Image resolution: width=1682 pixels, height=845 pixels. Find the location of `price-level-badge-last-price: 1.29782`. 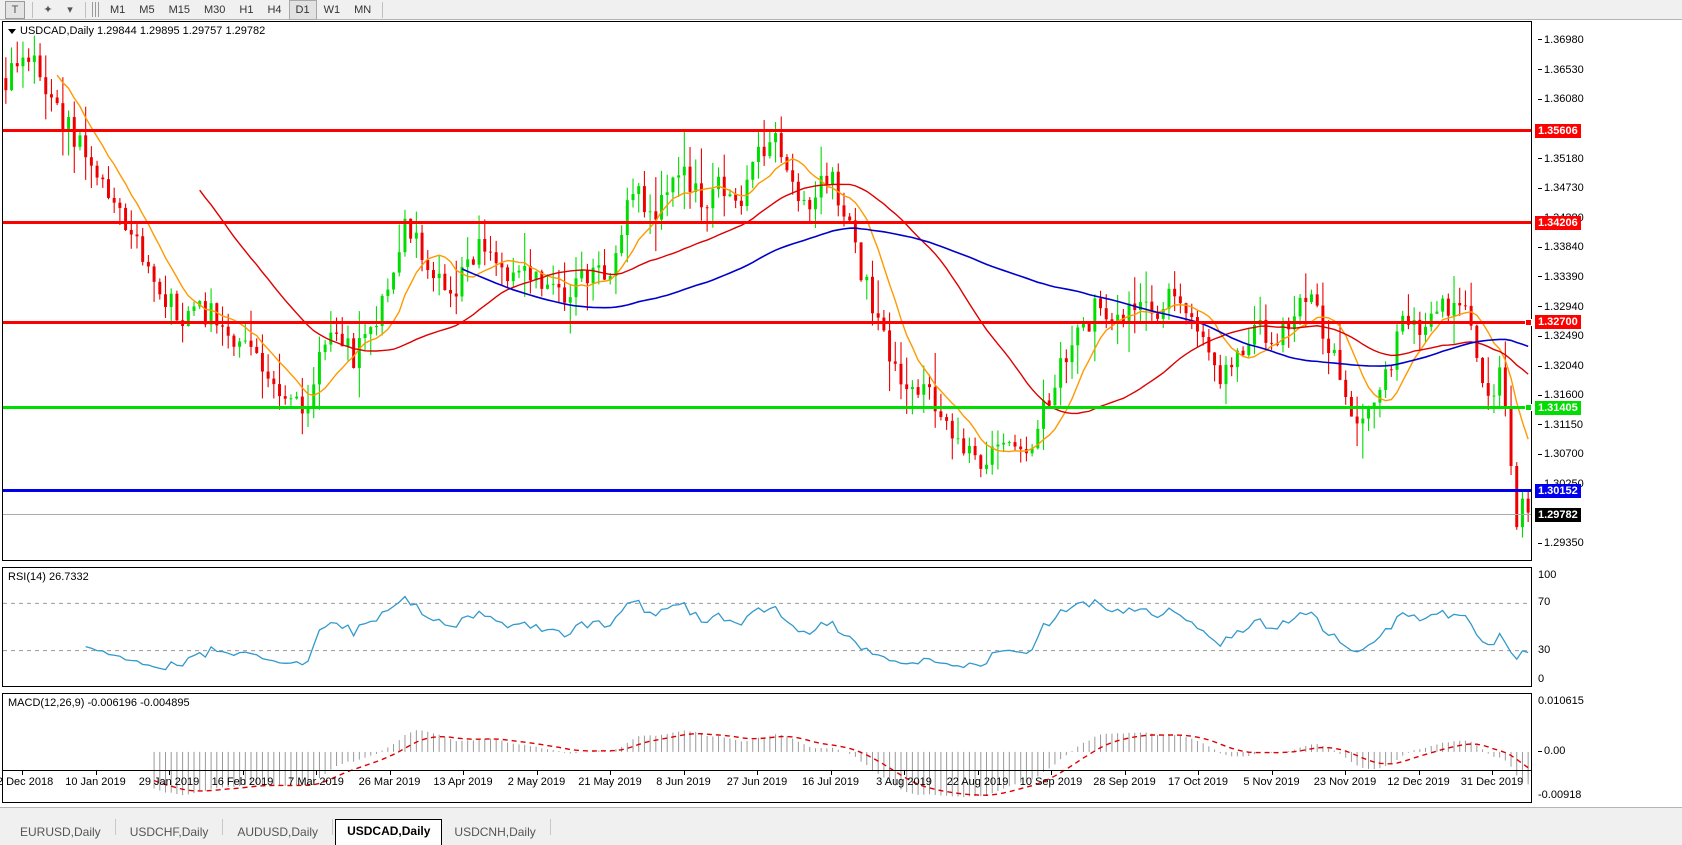

price-level-badge-last-price: 1.29782 is located at coordinates (1558, 514).